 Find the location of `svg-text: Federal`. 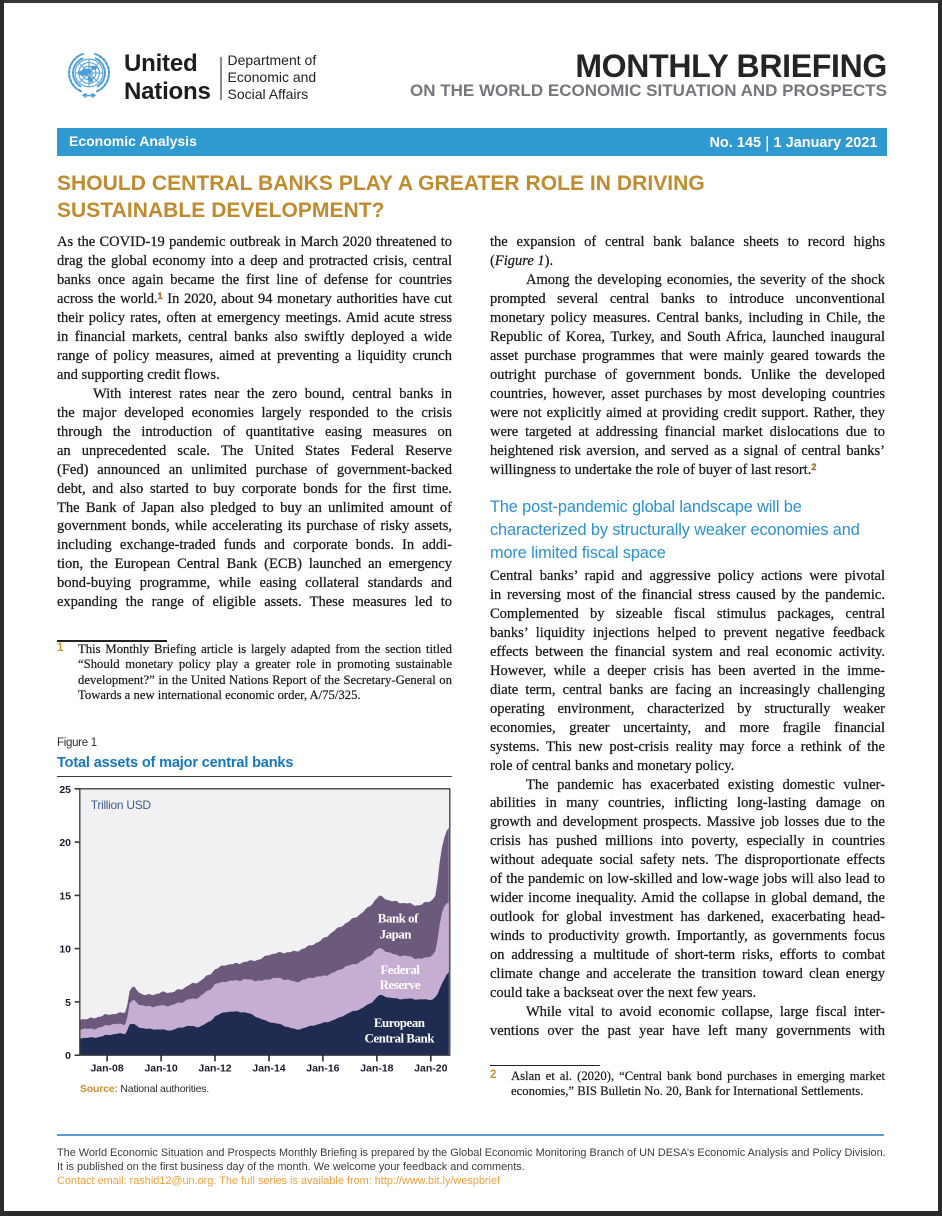

svg-text: Federal is located at coordinates (400, 969).